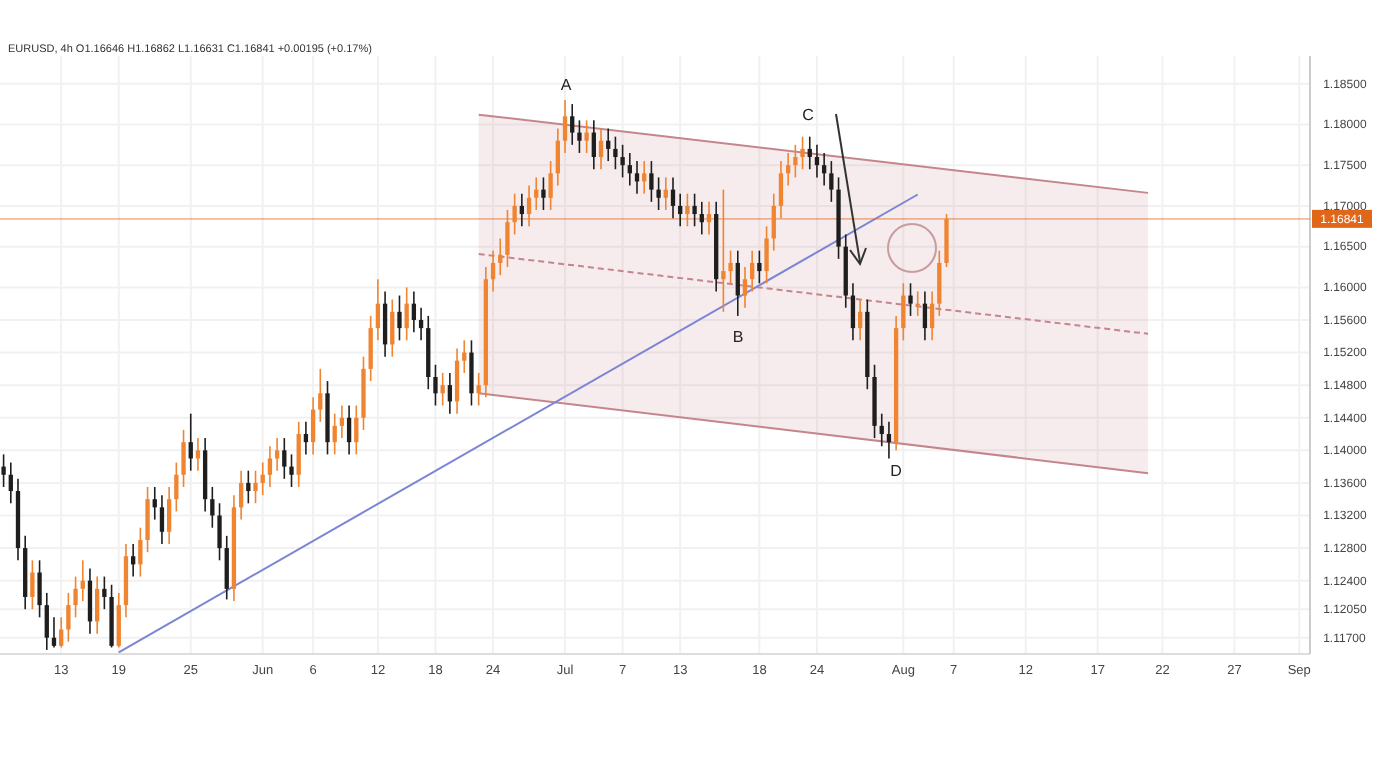  What do you see at coordinates (896, 471) in the screenshot?
I see `annotation: D` at bounding box center [896, 471].